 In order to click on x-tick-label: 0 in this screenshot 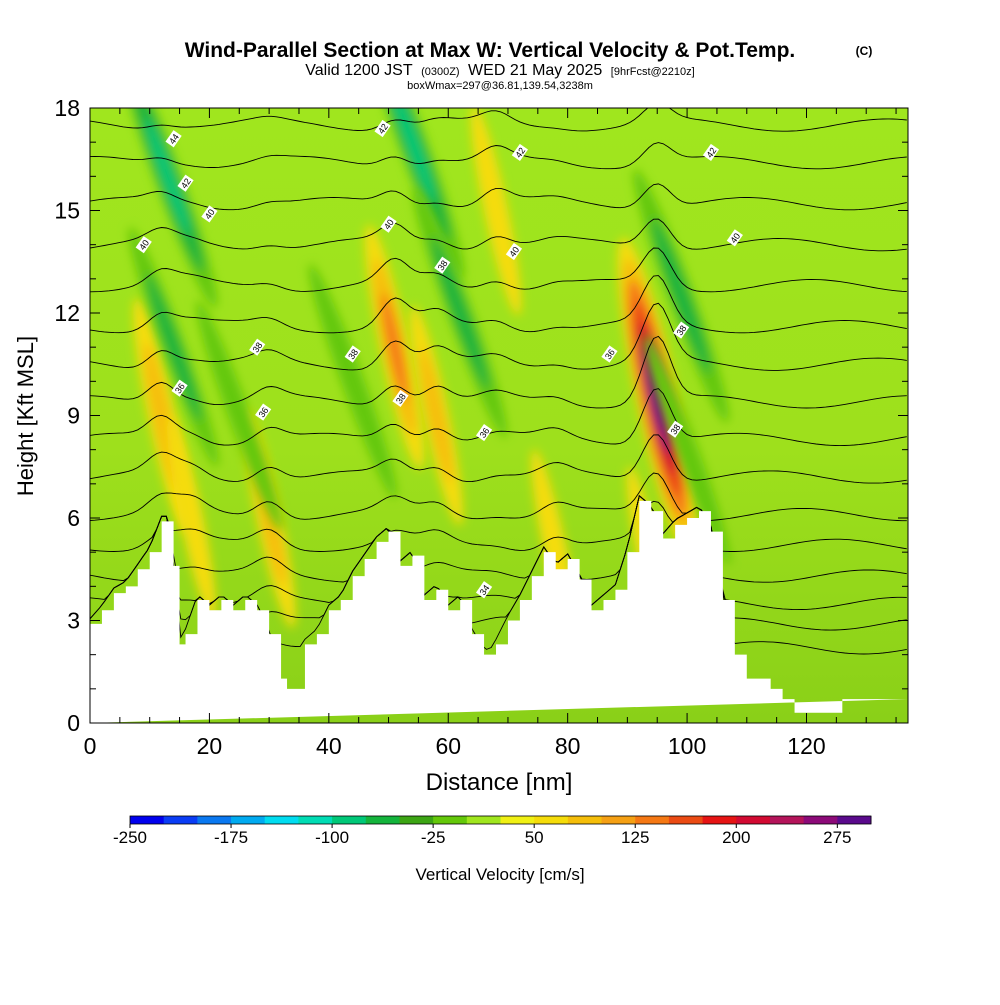, I will do `click(90, 746)`.